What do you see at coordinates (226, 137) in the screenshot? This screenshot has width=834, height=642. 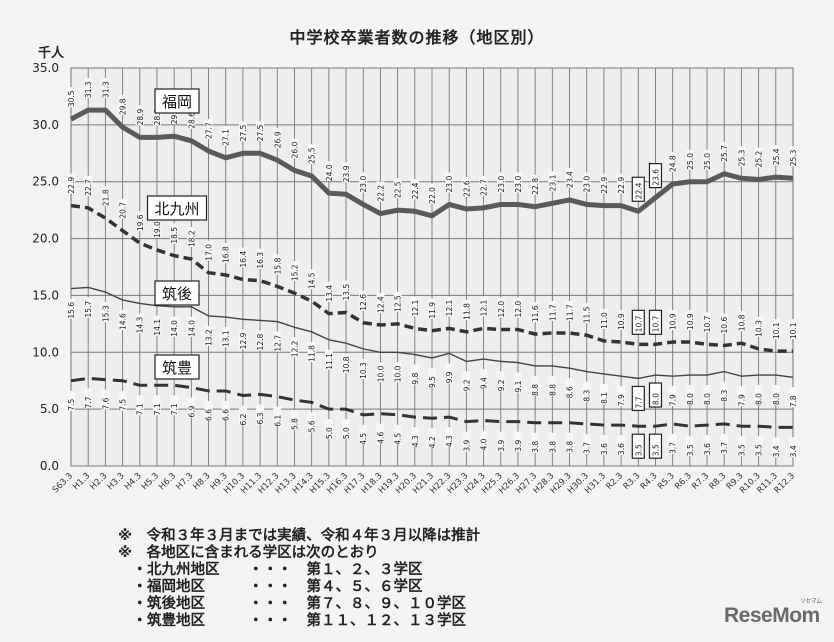 I see `data-label: 27.1` at bounding box center [226, 137].